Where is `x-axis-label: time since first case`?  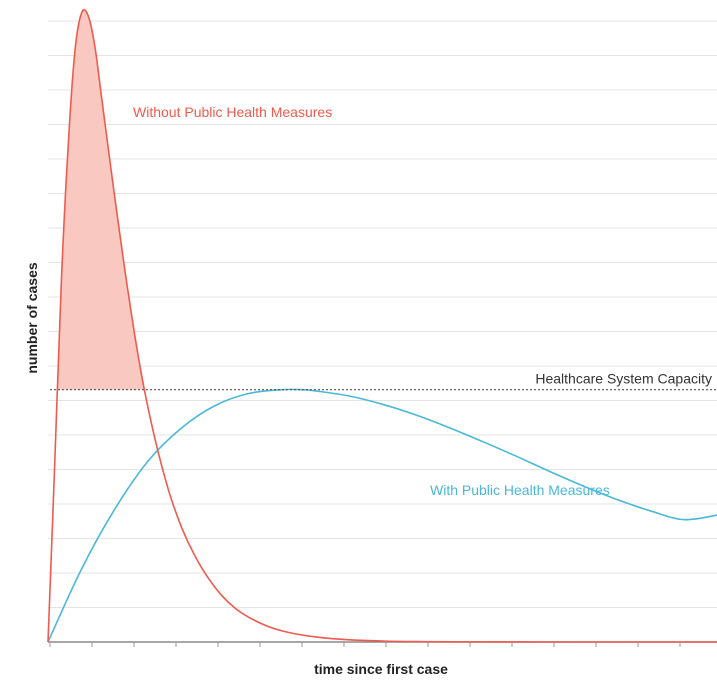 x-axis-label: time since first case is located at coordinates (381, 669).